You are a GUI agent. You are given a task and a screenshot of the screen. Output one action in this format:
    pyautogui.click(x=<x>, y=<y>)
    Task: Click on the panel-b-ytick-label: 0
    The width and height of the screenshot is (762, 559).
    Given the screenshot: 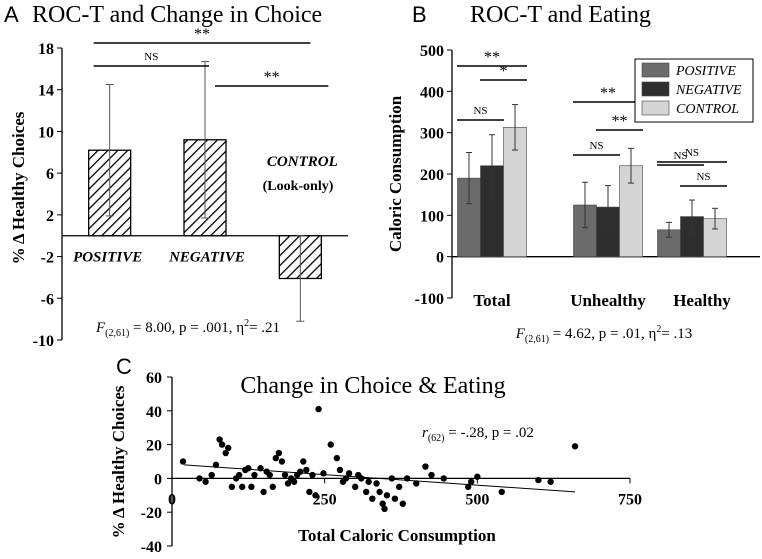 What is the action you would take?
    pyautogui.click(x=440, y=258)
    